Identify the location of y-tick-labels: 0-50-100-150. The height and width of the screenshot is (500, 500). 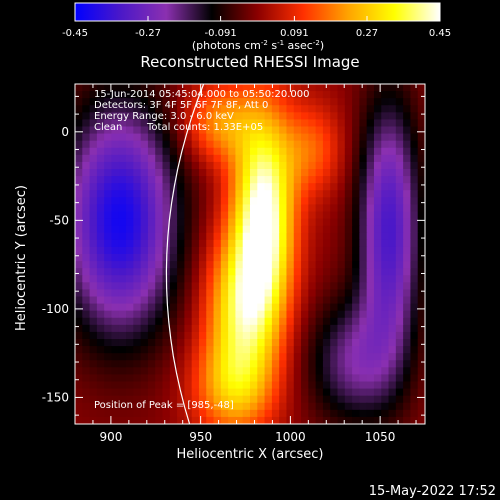
(55, 265).